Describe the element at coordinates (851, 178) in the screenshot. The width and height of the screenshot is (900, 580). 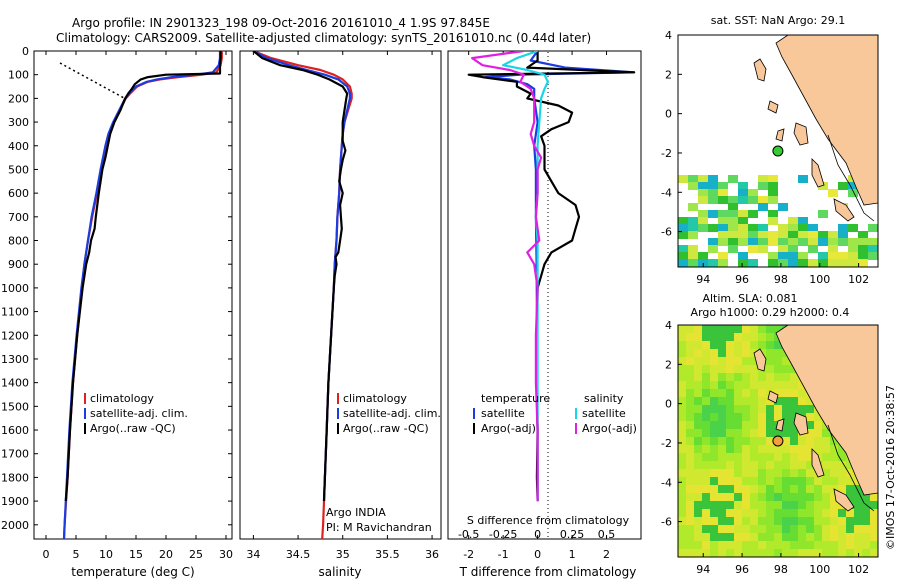
I see `coast-contour` at that location.